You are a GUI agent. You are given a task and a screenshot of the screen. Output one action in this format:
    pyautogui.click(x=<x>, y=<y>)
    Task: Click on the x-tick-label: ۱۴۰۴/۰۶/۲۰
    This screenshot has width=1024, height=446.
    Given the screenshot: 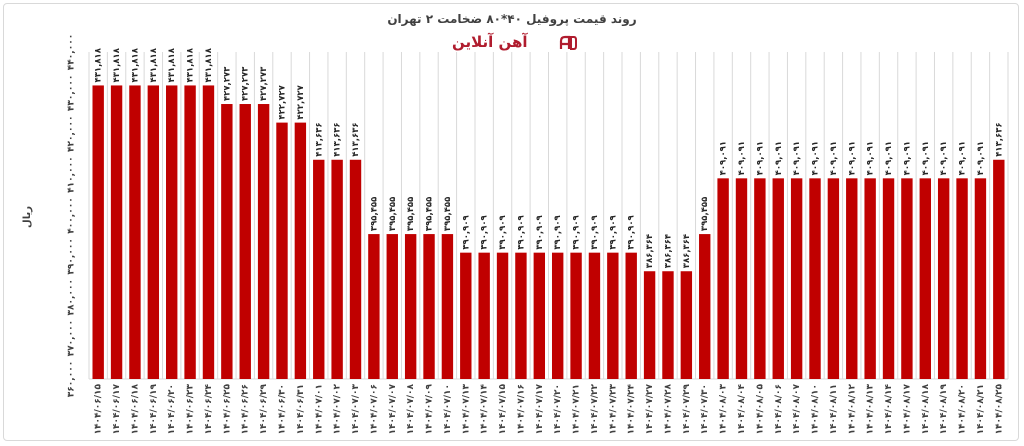 What is the action you would take?
    pyautogui.click(x=172, y=409)
    